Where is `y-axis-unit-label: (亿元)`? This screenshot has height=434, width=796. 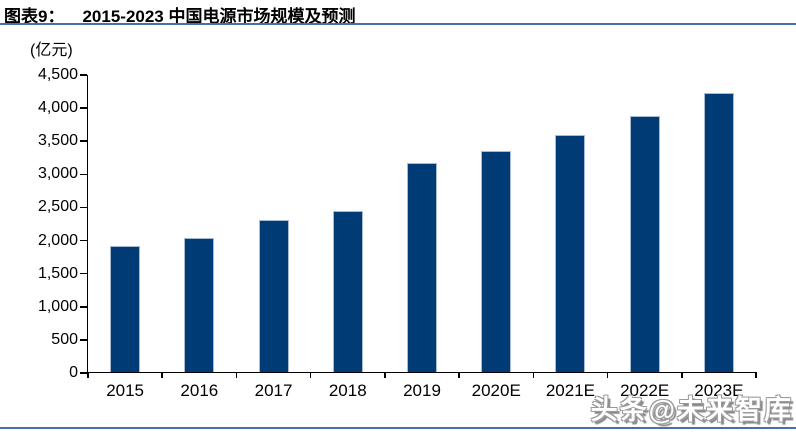 y-axis-unit-label: (亿元) is located at coordinates (51, 50).